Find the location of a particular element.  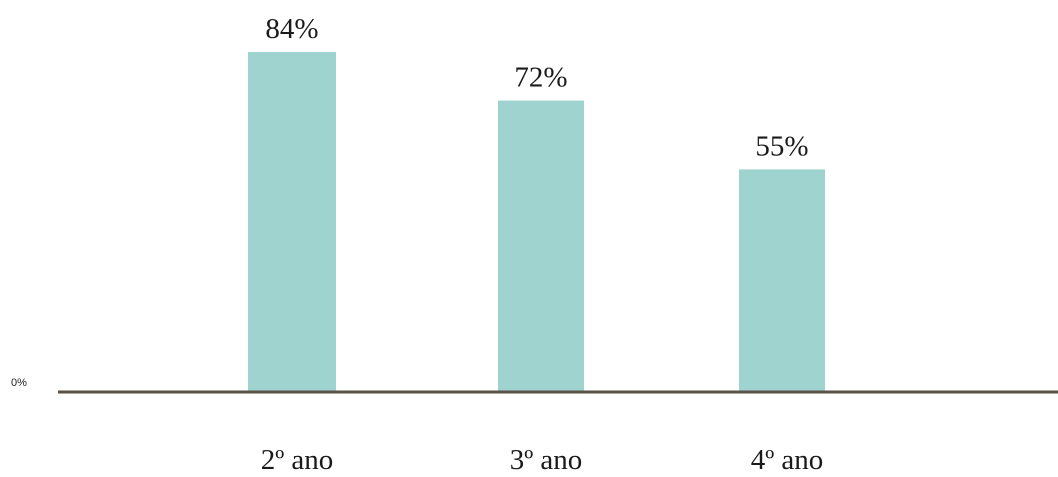

category-labels-group: 2º ano 3º ano 4º ano is located at coordinates (542, 460).